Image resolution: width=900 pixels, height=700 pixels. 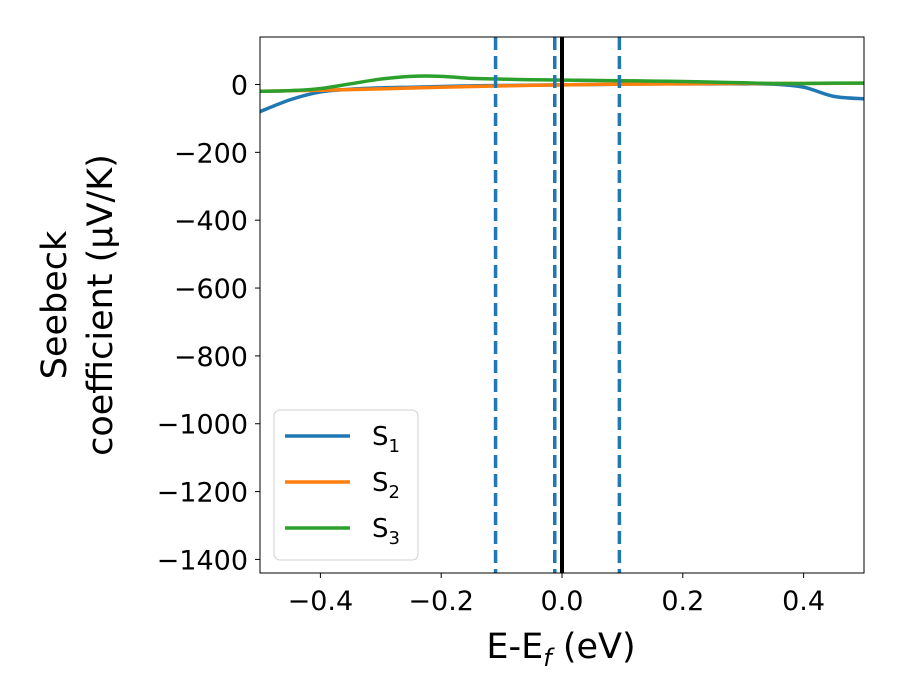 What do you see at coordinates (441, 601) in the screenshot?
I see `x-tick-label: −0.2` at bounding box center [441, 601].